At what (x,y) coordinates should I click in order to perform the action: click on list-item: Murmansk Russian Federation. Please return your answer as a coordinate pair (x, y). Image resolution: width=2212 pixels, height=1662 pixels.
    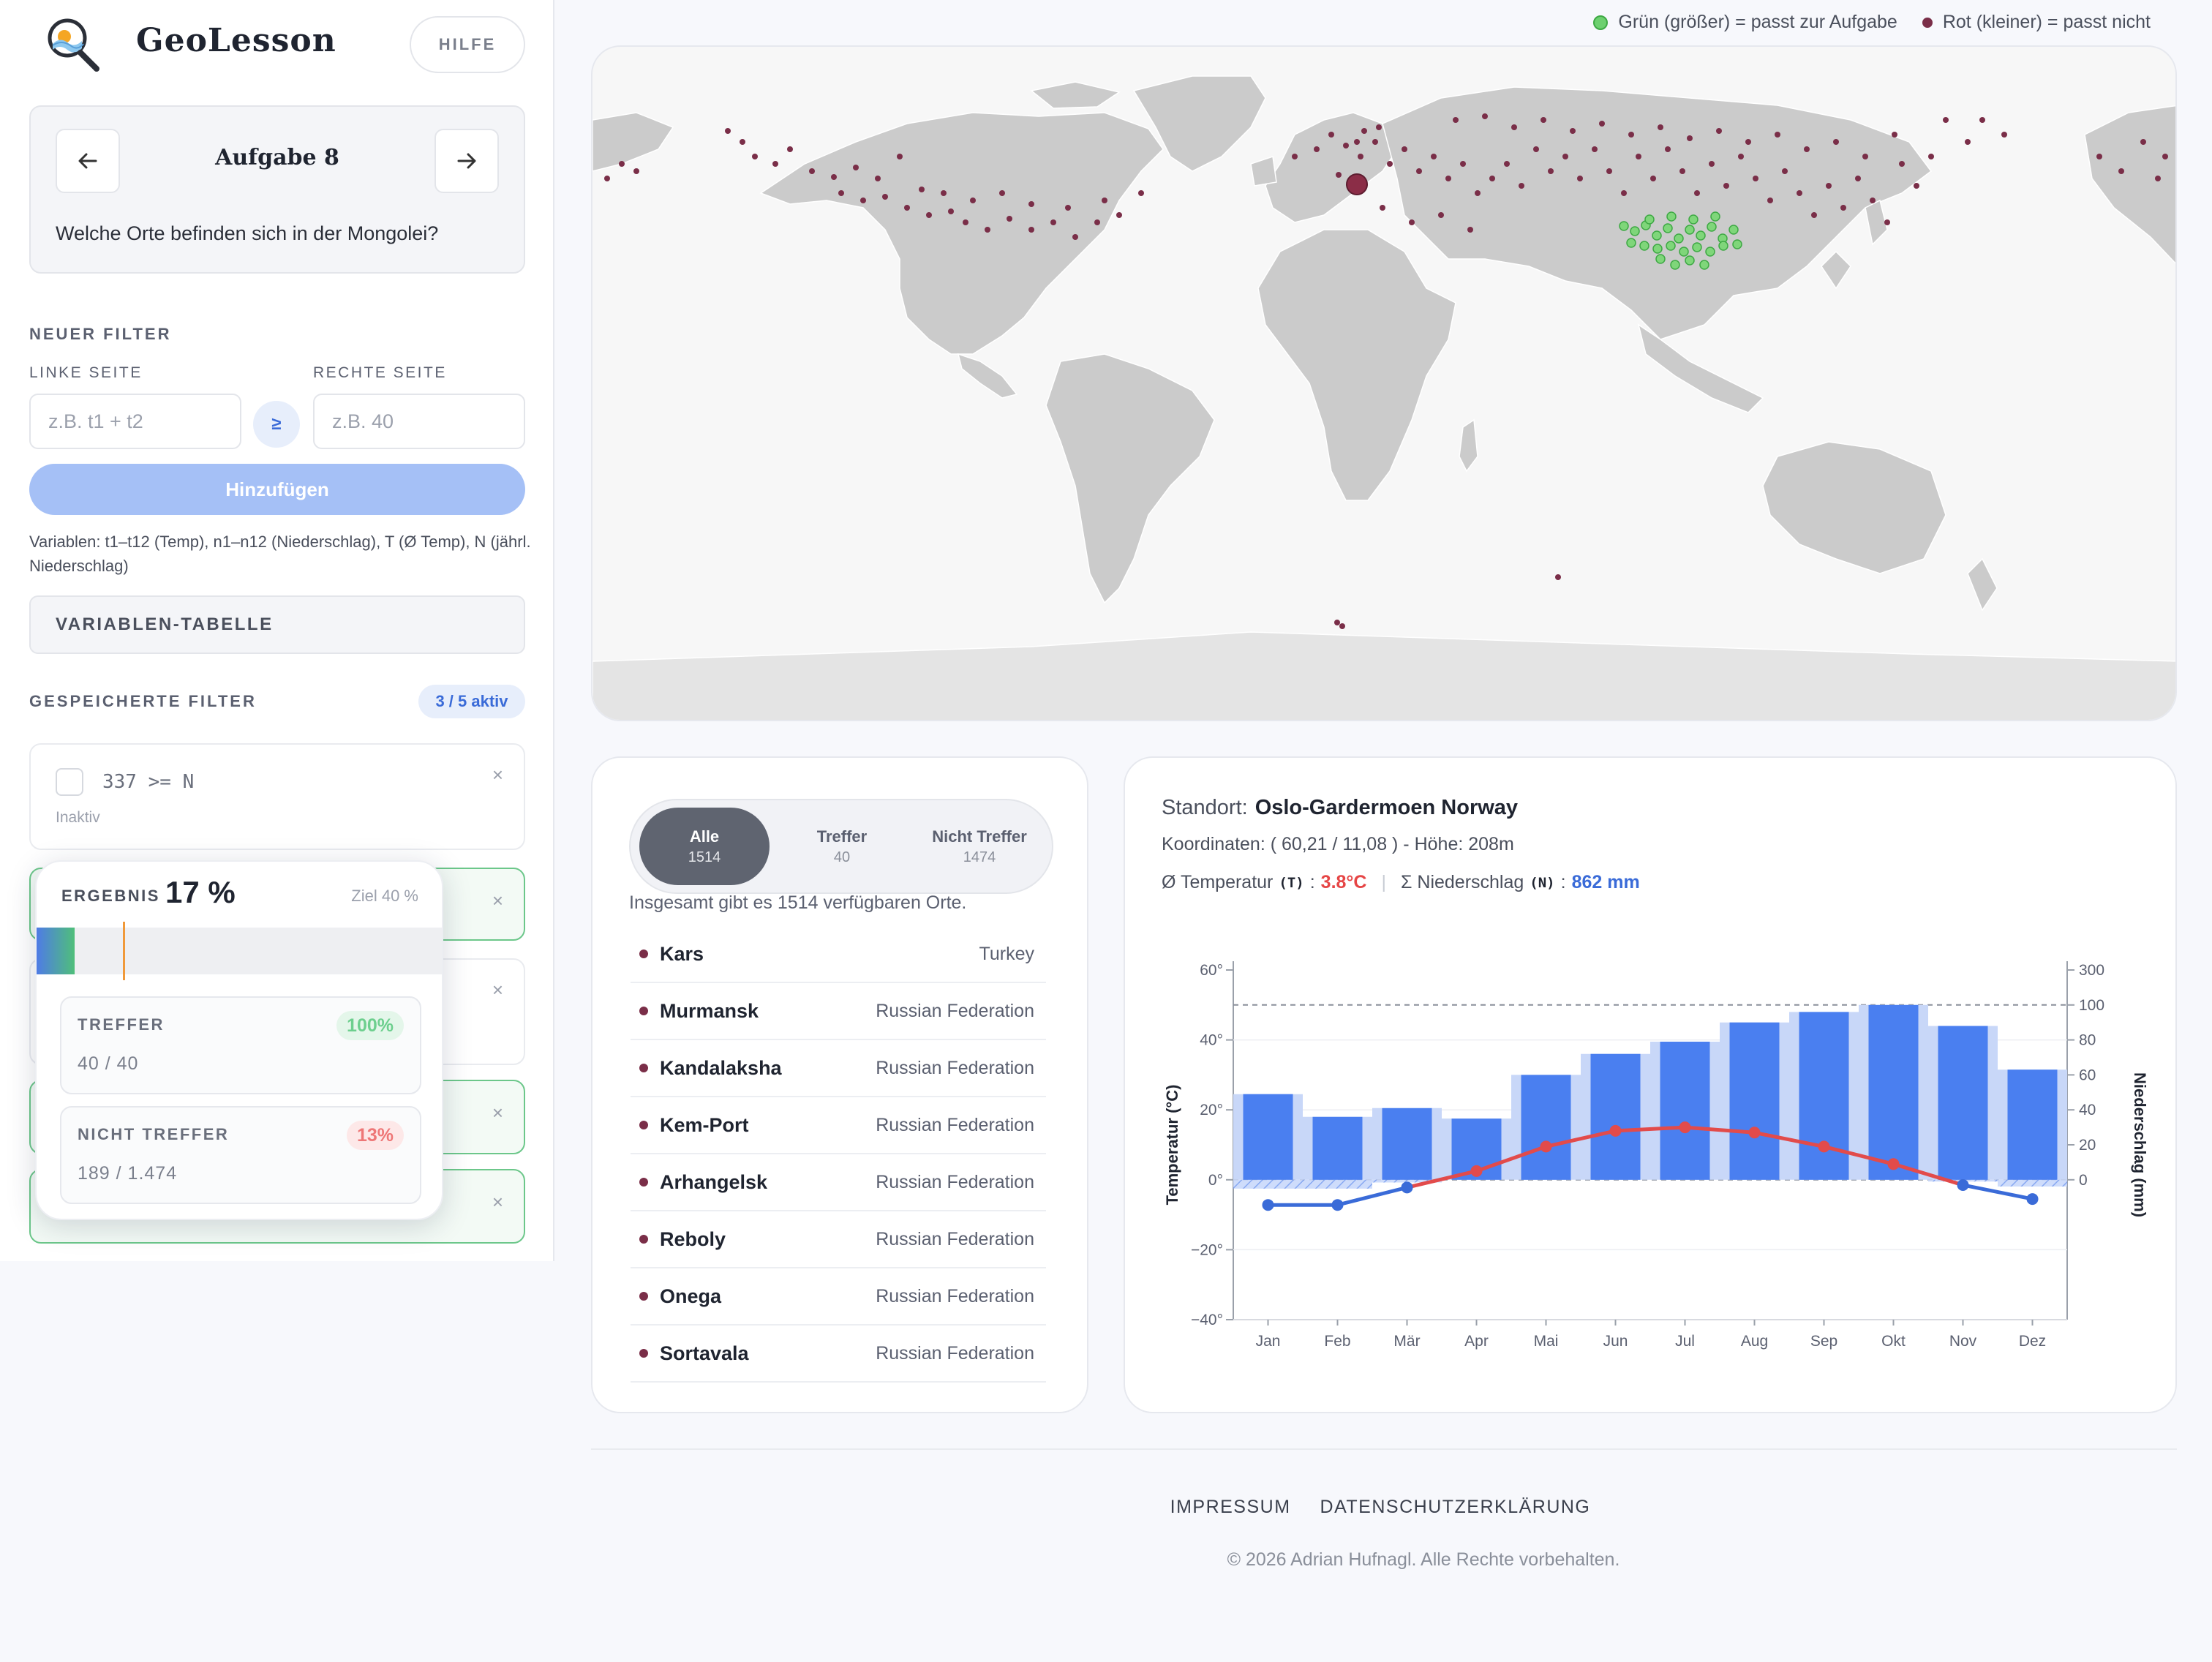
    Looking at the image, I should click on (838, 1011).